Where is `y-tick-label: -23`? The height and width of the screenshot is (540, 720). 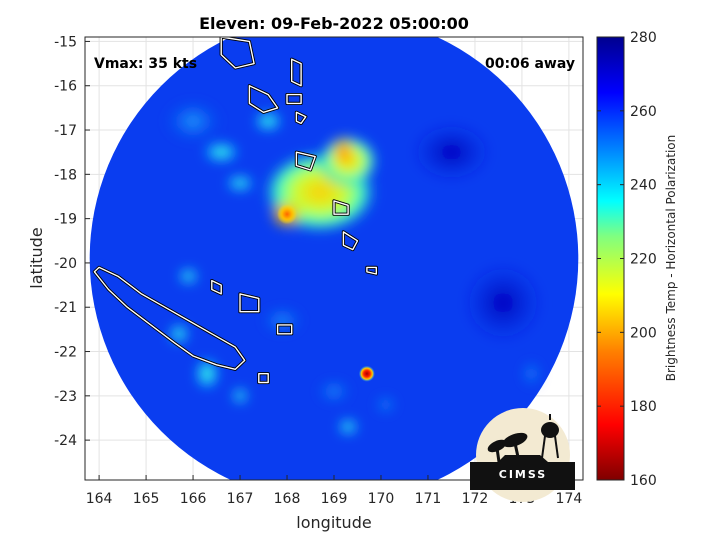 y-tick-label: -23 is located at coordinates (65, 397).